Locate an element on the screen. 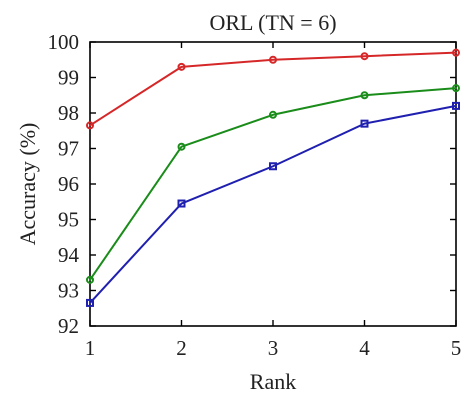 The width and height of the screenshot is (474, 412). y-tick-label: 94 is located at coordinates (69, 255).